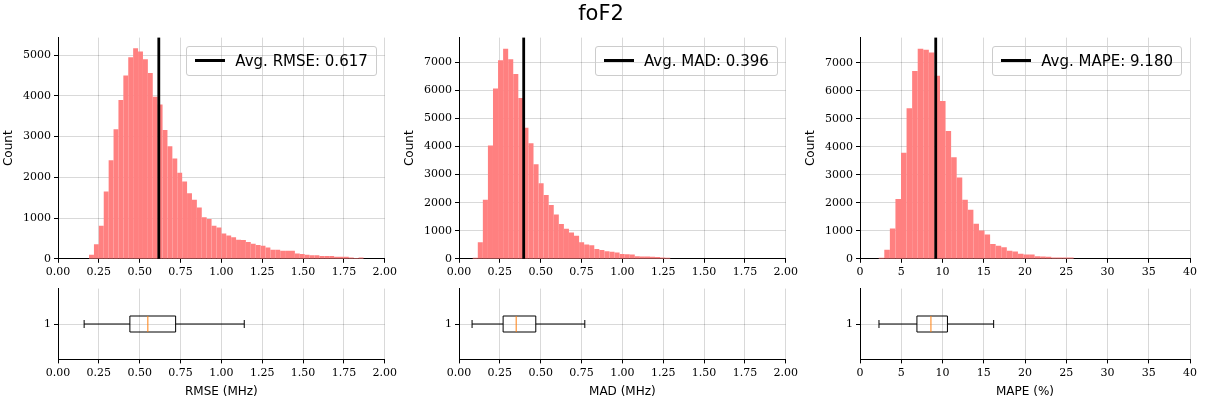 The width and height of the screenshot is (1207, 403). I want to click on ref-line-label: Avg. MAPE: 9.180, so click(1107, 60).